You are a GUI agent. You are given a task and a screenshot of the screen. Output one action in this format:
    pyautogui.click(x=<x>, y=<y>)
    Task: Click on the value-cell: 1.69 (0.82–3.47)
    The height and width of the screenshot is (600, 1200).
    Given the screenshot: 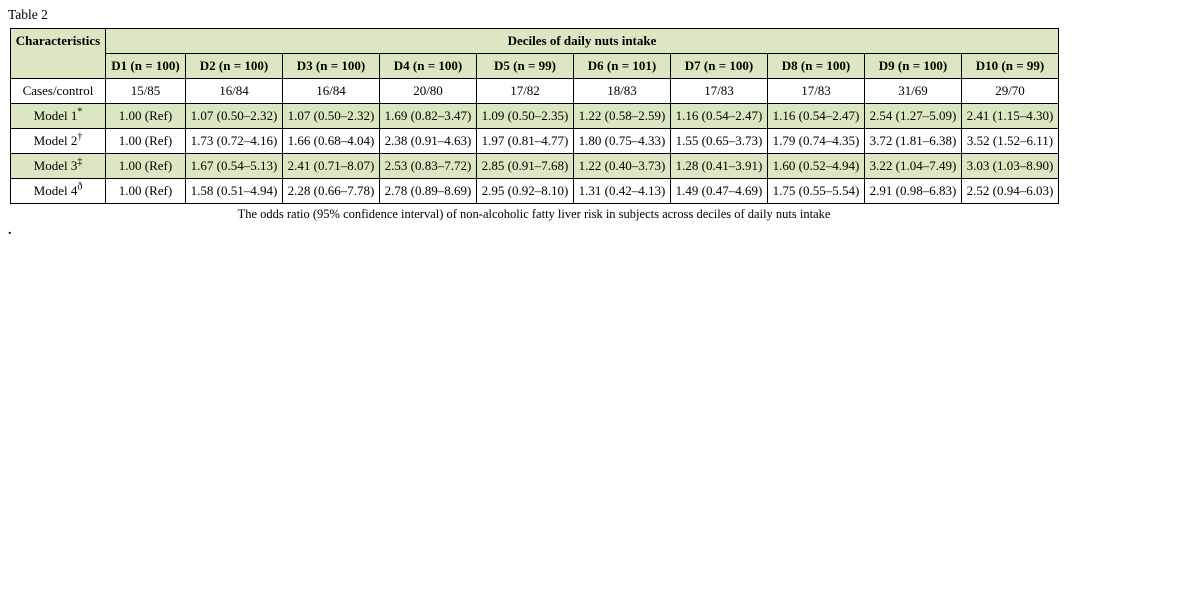 What is the action you would take?
    pyautogui.click(x=428, y=116)
    